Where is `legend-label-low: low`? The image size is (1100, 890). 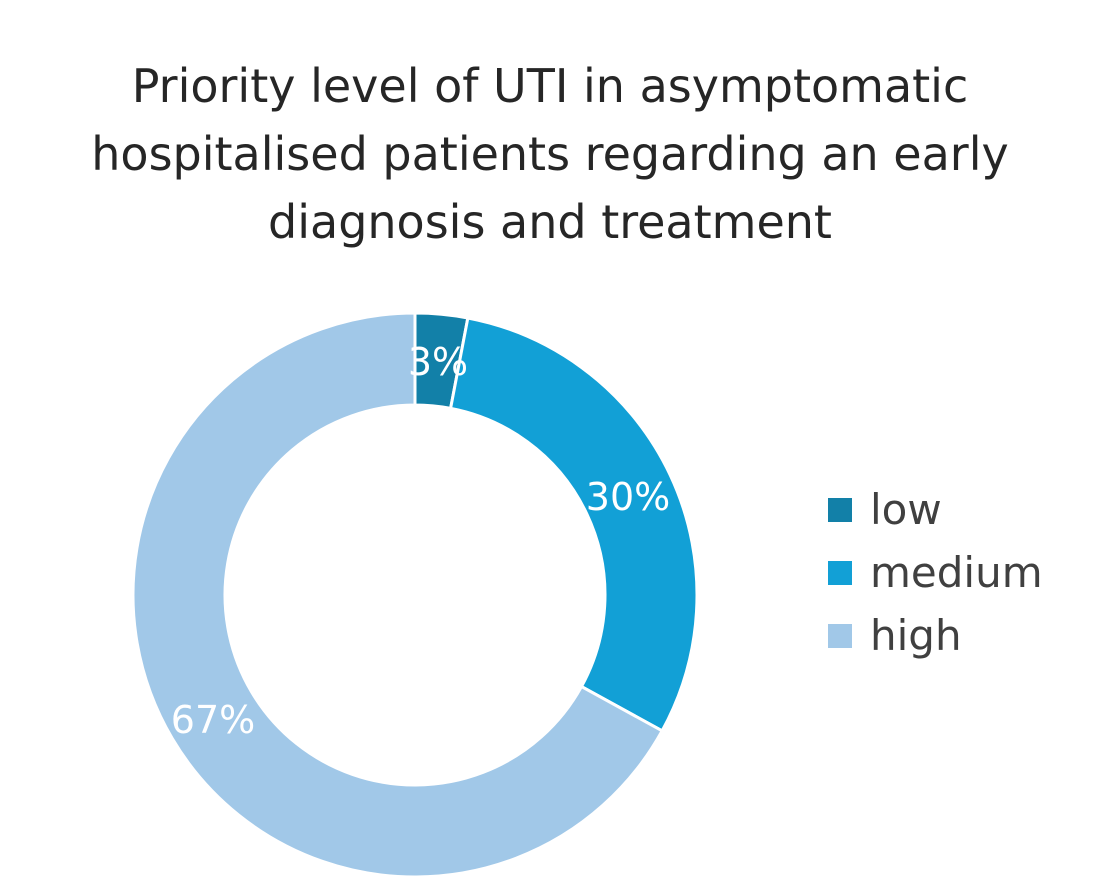 legend-label-low: low is located at coordinates (906, 509).